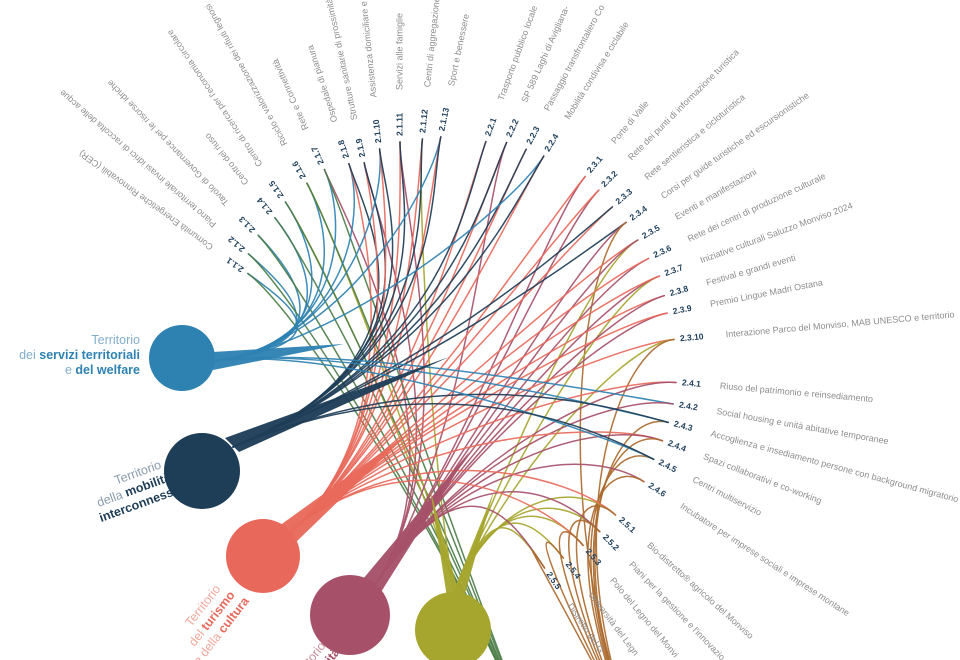 The image size is (960, 660). What do you see at coordinates (443, 118) in the screenshot?
I see `item-code-2.1.13: 2.1.13` at bounding box center [443, 118].